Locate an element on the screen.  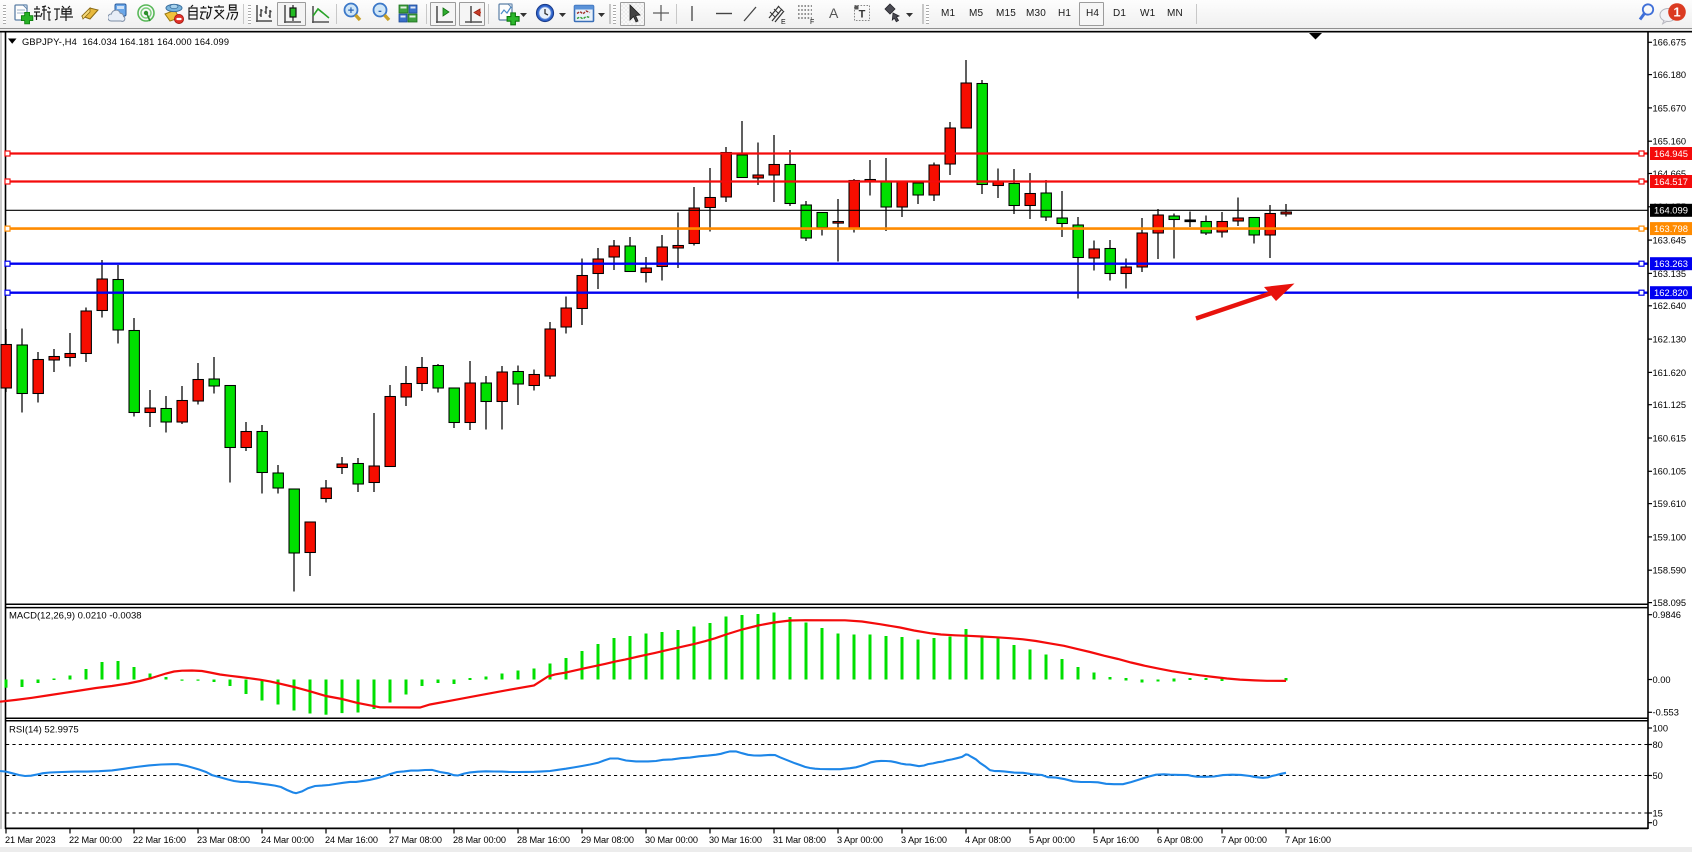
svg-text: 166.675 is located at coordinates (1670, 43).